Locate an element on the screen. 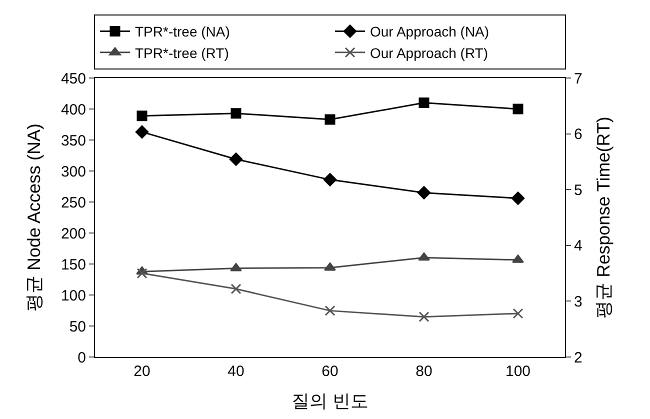  y-tick-label: 450 is located at coordinates (73, 79).